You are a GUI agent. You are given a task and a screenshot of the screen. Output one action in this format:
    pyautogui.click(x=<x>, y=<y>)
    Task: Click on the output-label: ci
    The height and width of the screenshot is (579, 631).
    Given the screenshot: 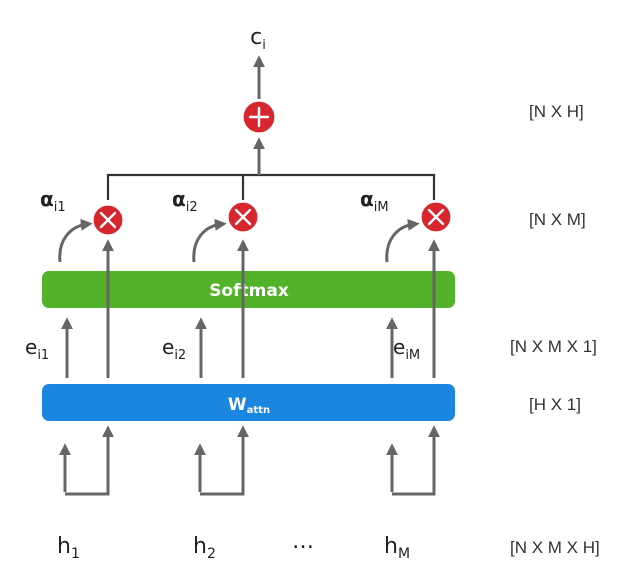 What is the action you would take?
    pyautogui.click(x=258, y=39)
    